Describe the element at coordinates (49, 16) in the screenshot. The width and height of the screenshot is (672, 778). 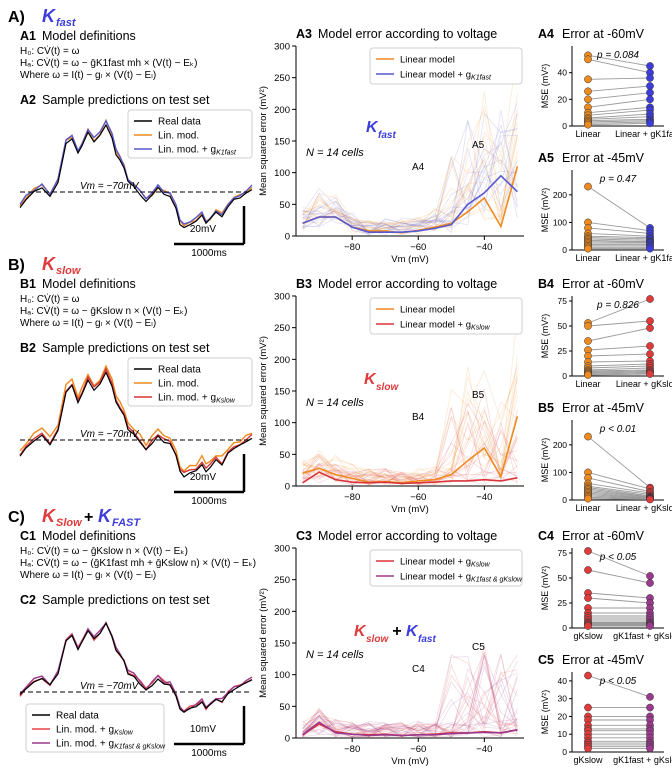
I see `panel-a-title-k: K` at that location.